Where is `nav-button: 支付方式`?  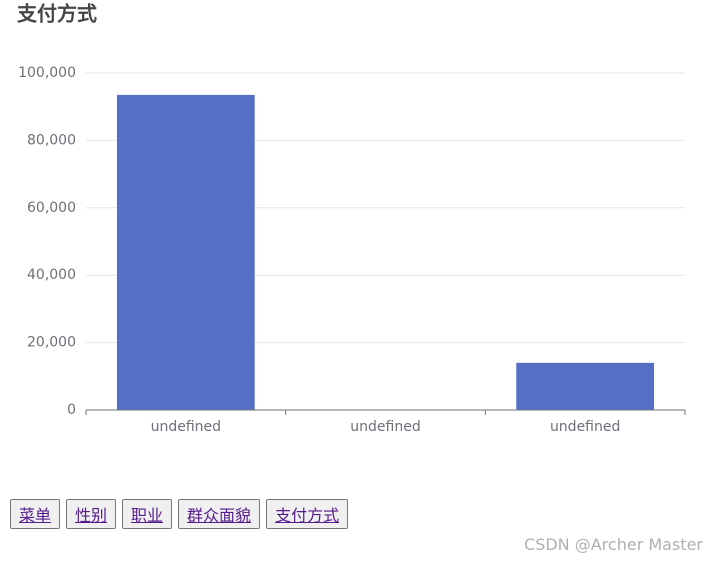
nav-button: 支付方式 is located at coordinates (307, 514).